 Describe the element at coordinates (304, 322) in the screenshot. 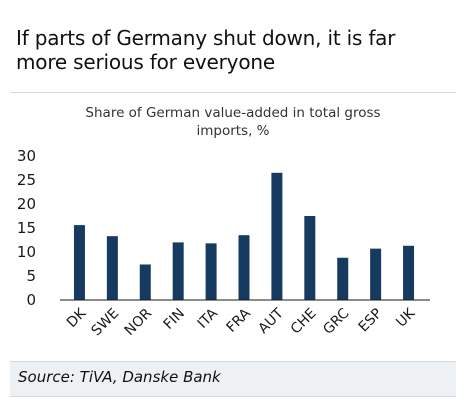

I see `x-tick-label: CHE` at that location.